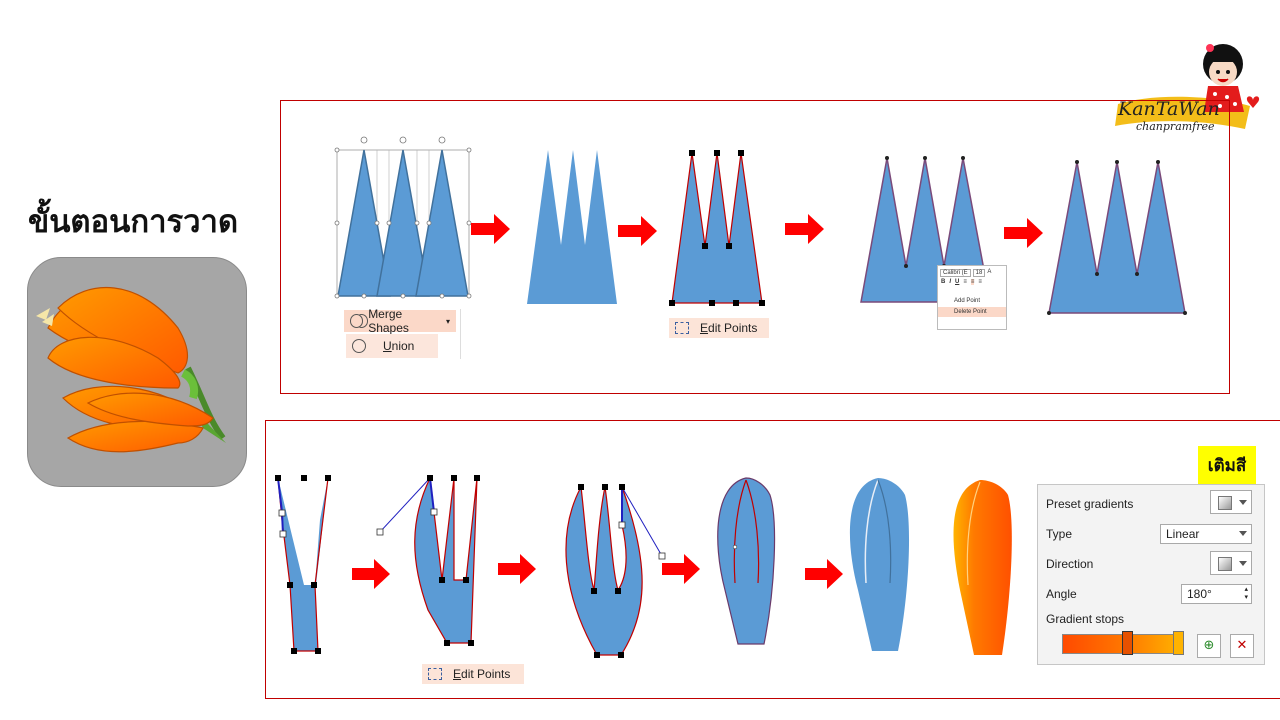 Image resolution: width=1280 pixels, height=720 pixels. I want to click on edit-points-button-bottom: Edit Points, so click(473, 674).